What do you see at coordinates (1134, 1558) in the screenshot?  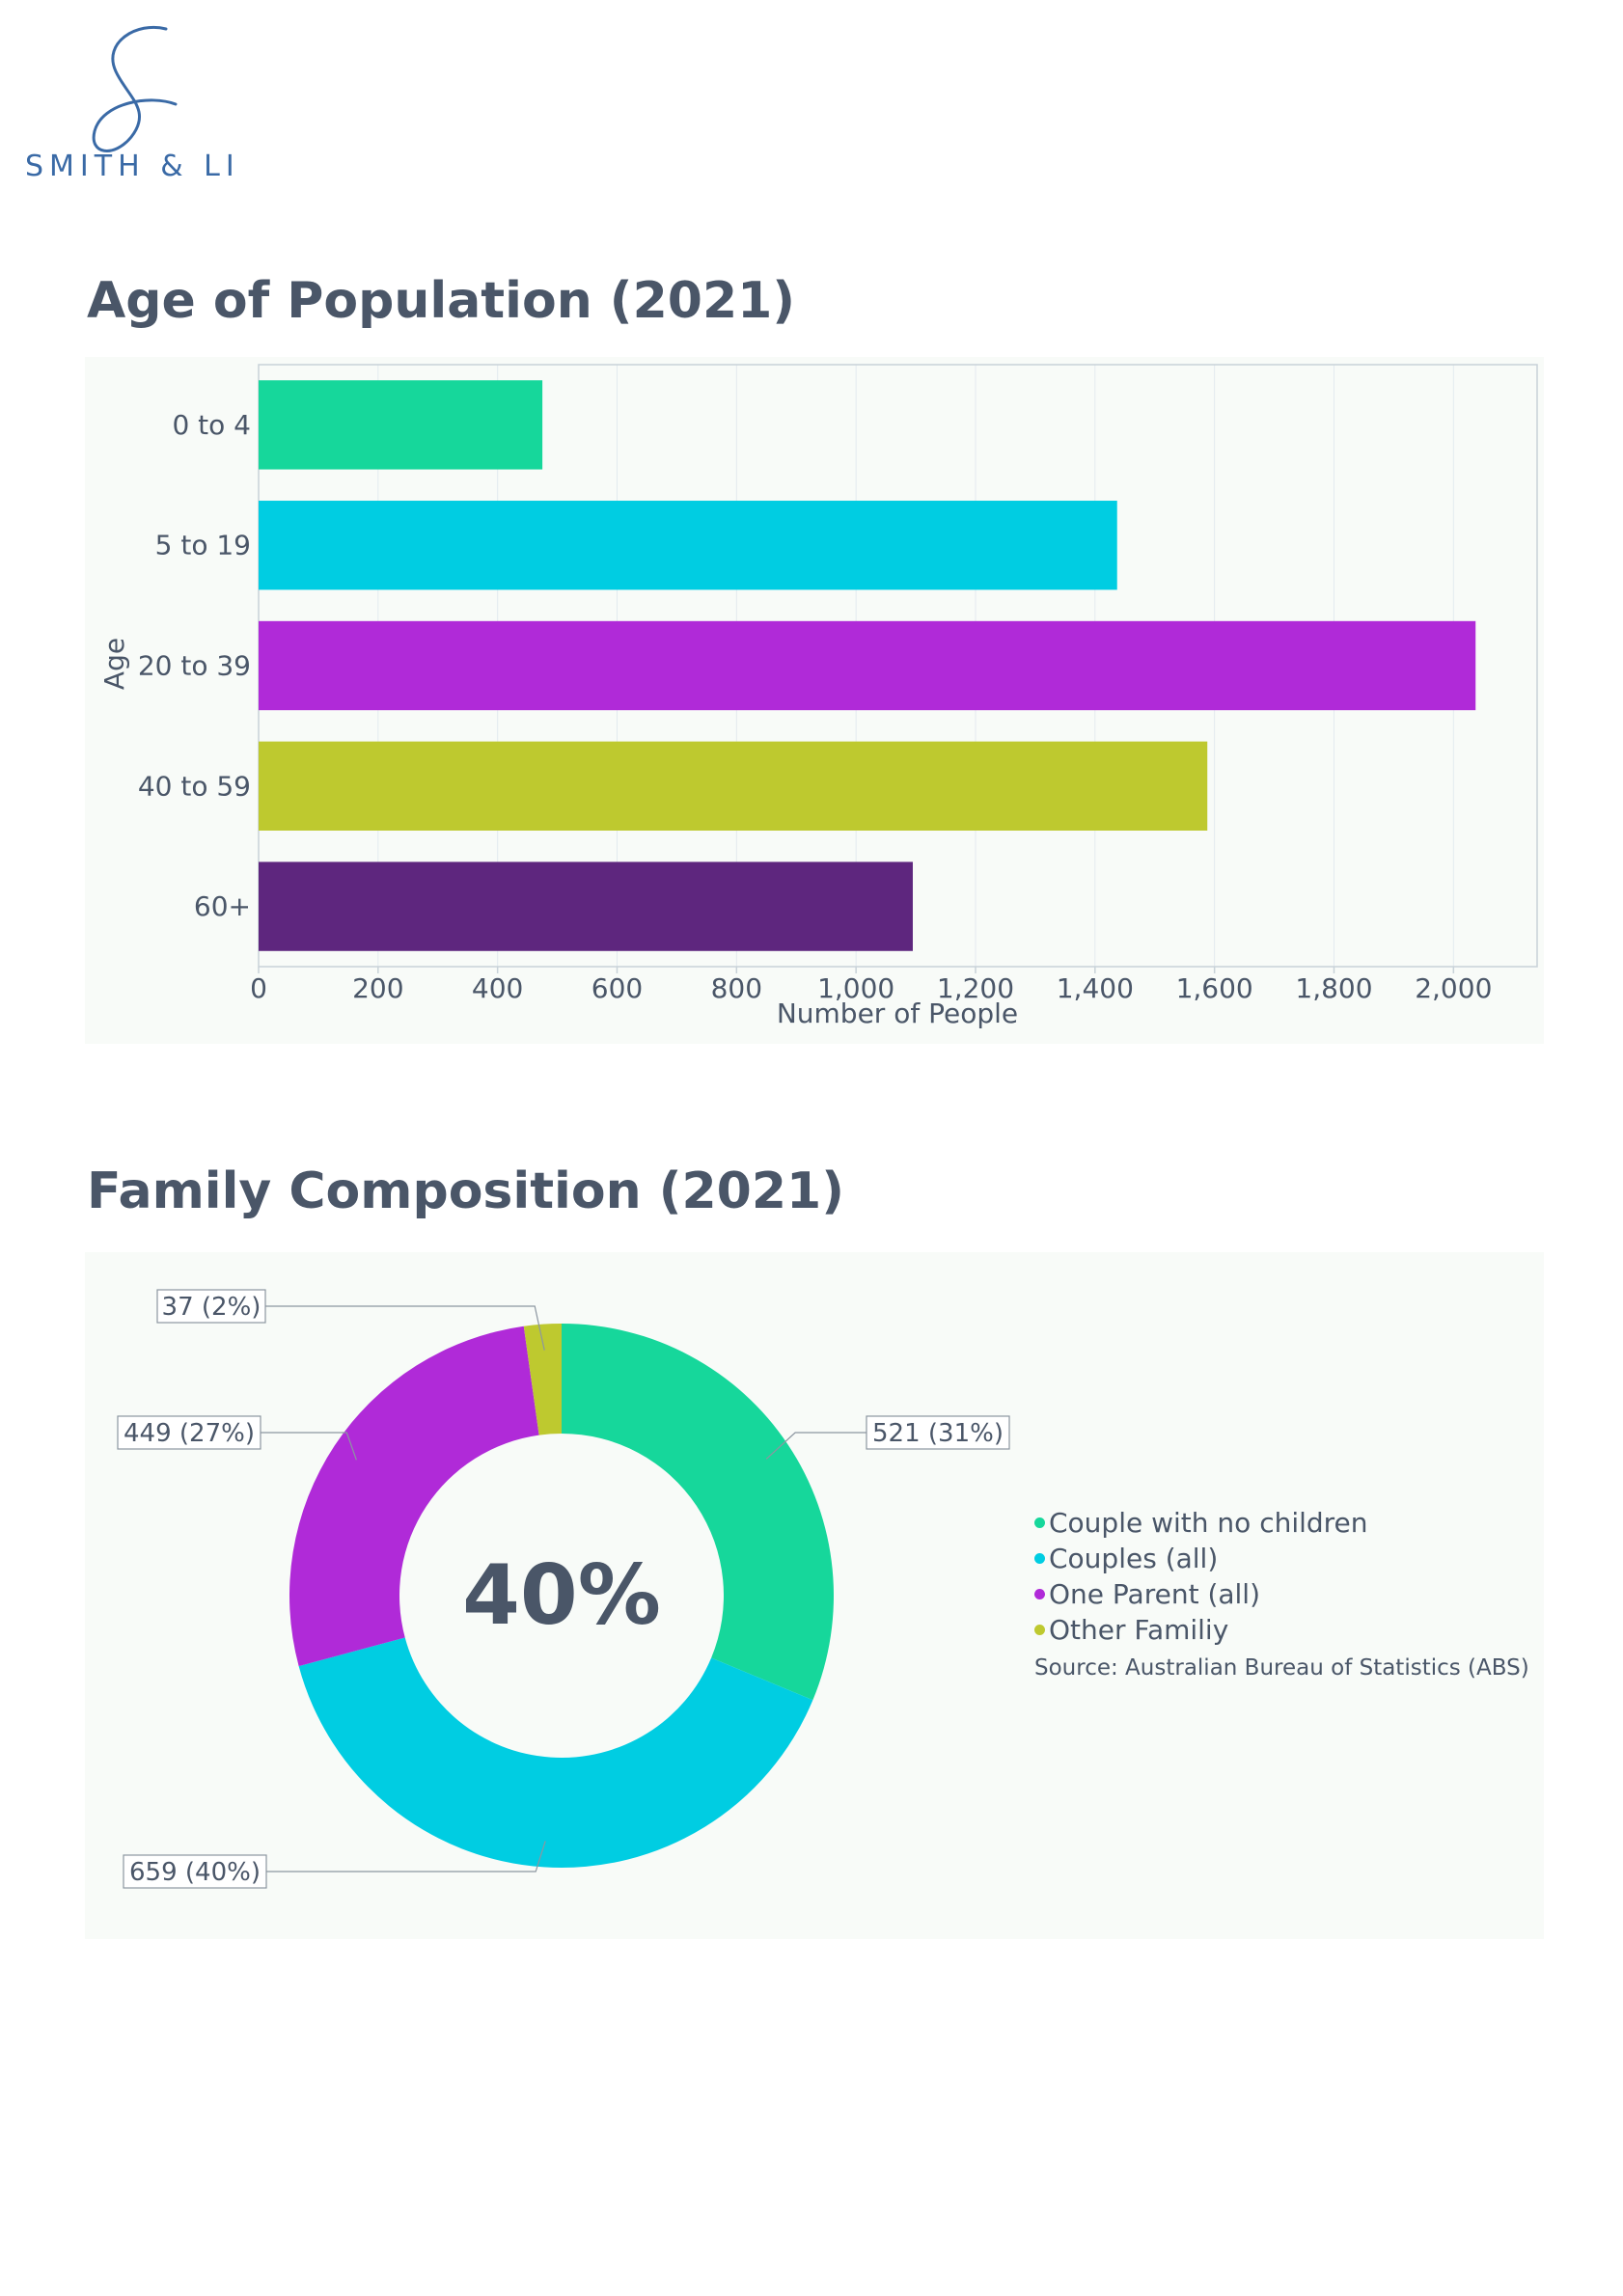 I see `legend-label: Couples (all)` at bounding box center [1134, 1558].